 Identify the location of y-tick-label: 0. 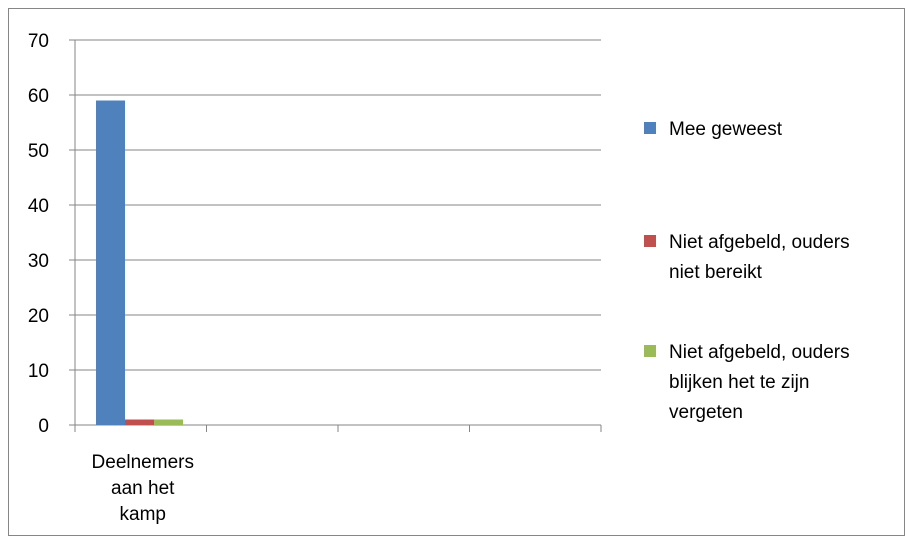
(43, 426).